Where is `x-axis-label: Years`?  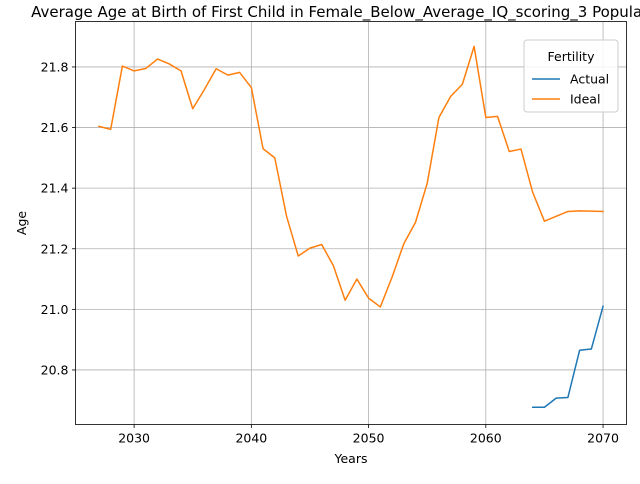 x-axis-label: Years is located at coordinates (351, 458).